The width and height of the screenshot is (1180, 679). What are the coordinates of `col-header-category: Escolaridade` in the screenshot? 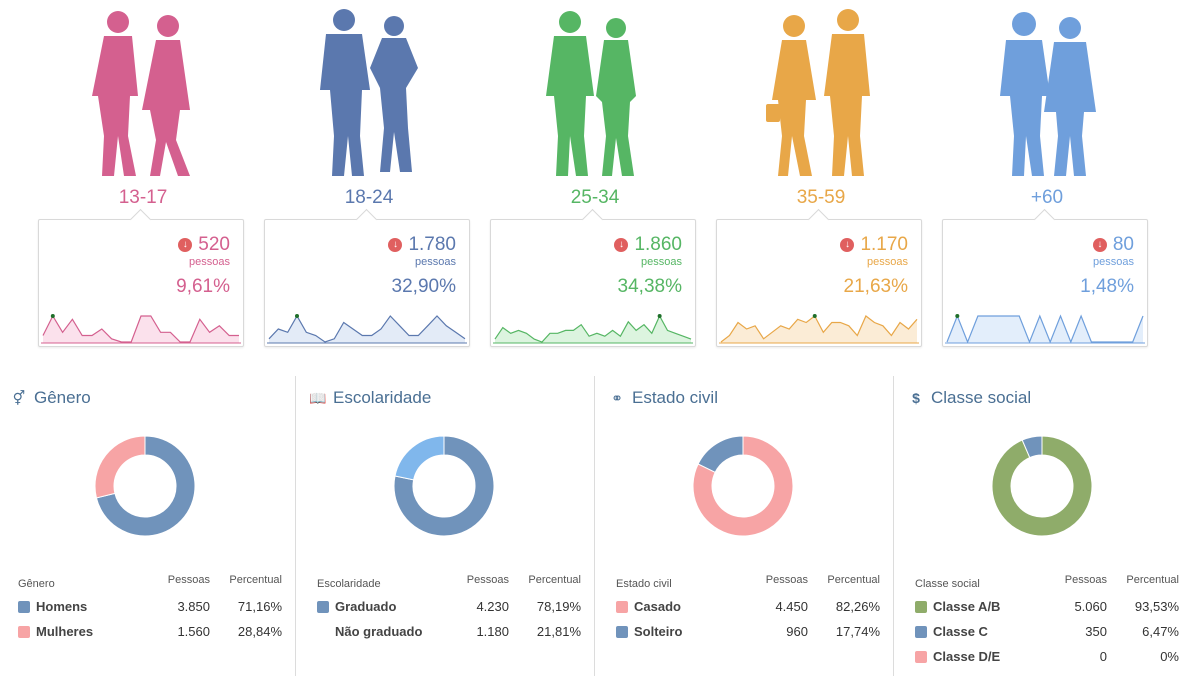 It's located at (349, 584).